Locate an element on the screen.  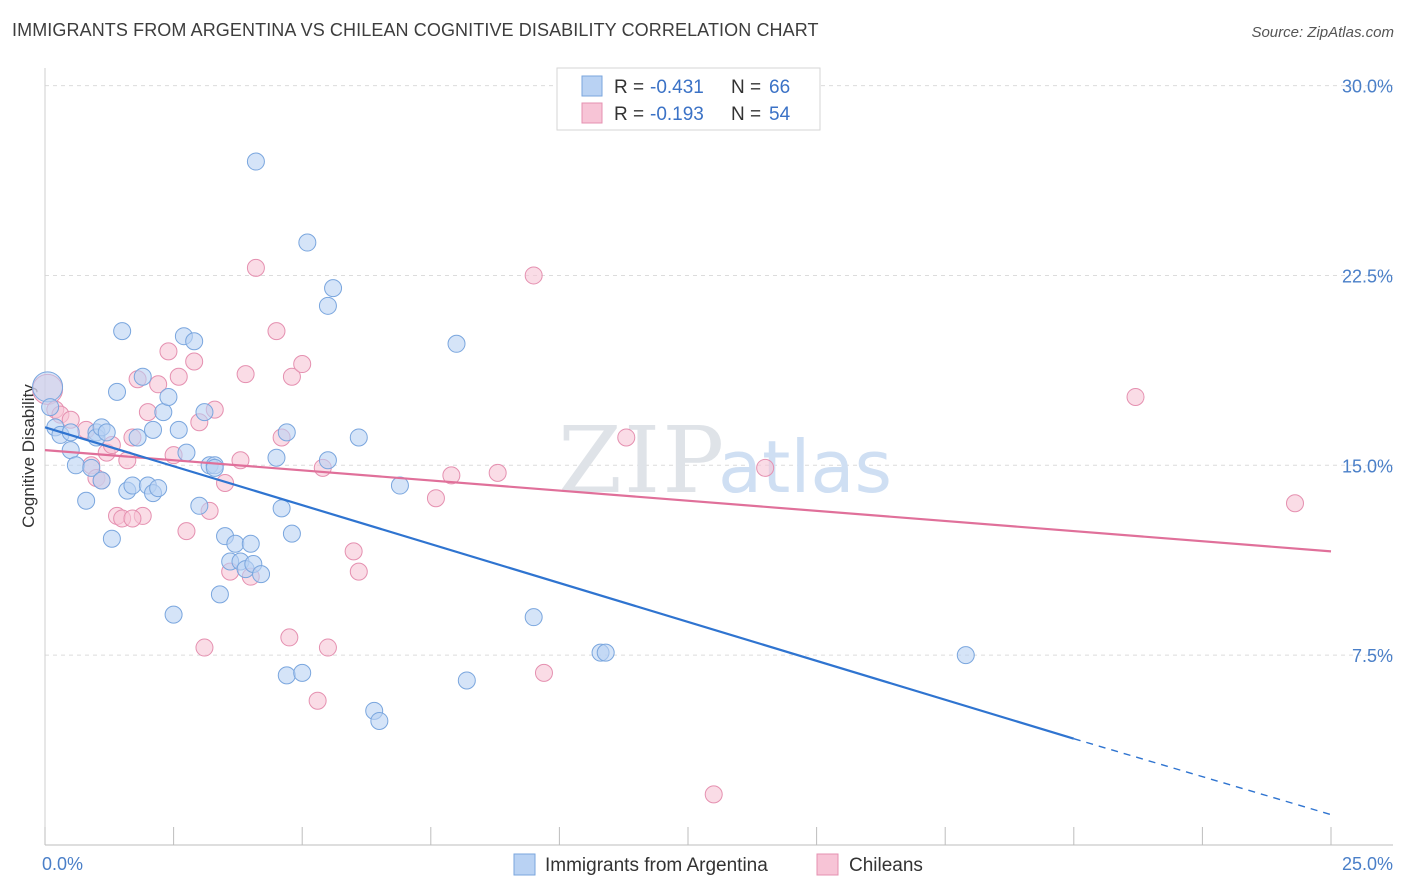
bottom-legend-swatch-blue is located at coordinates (524, 864).